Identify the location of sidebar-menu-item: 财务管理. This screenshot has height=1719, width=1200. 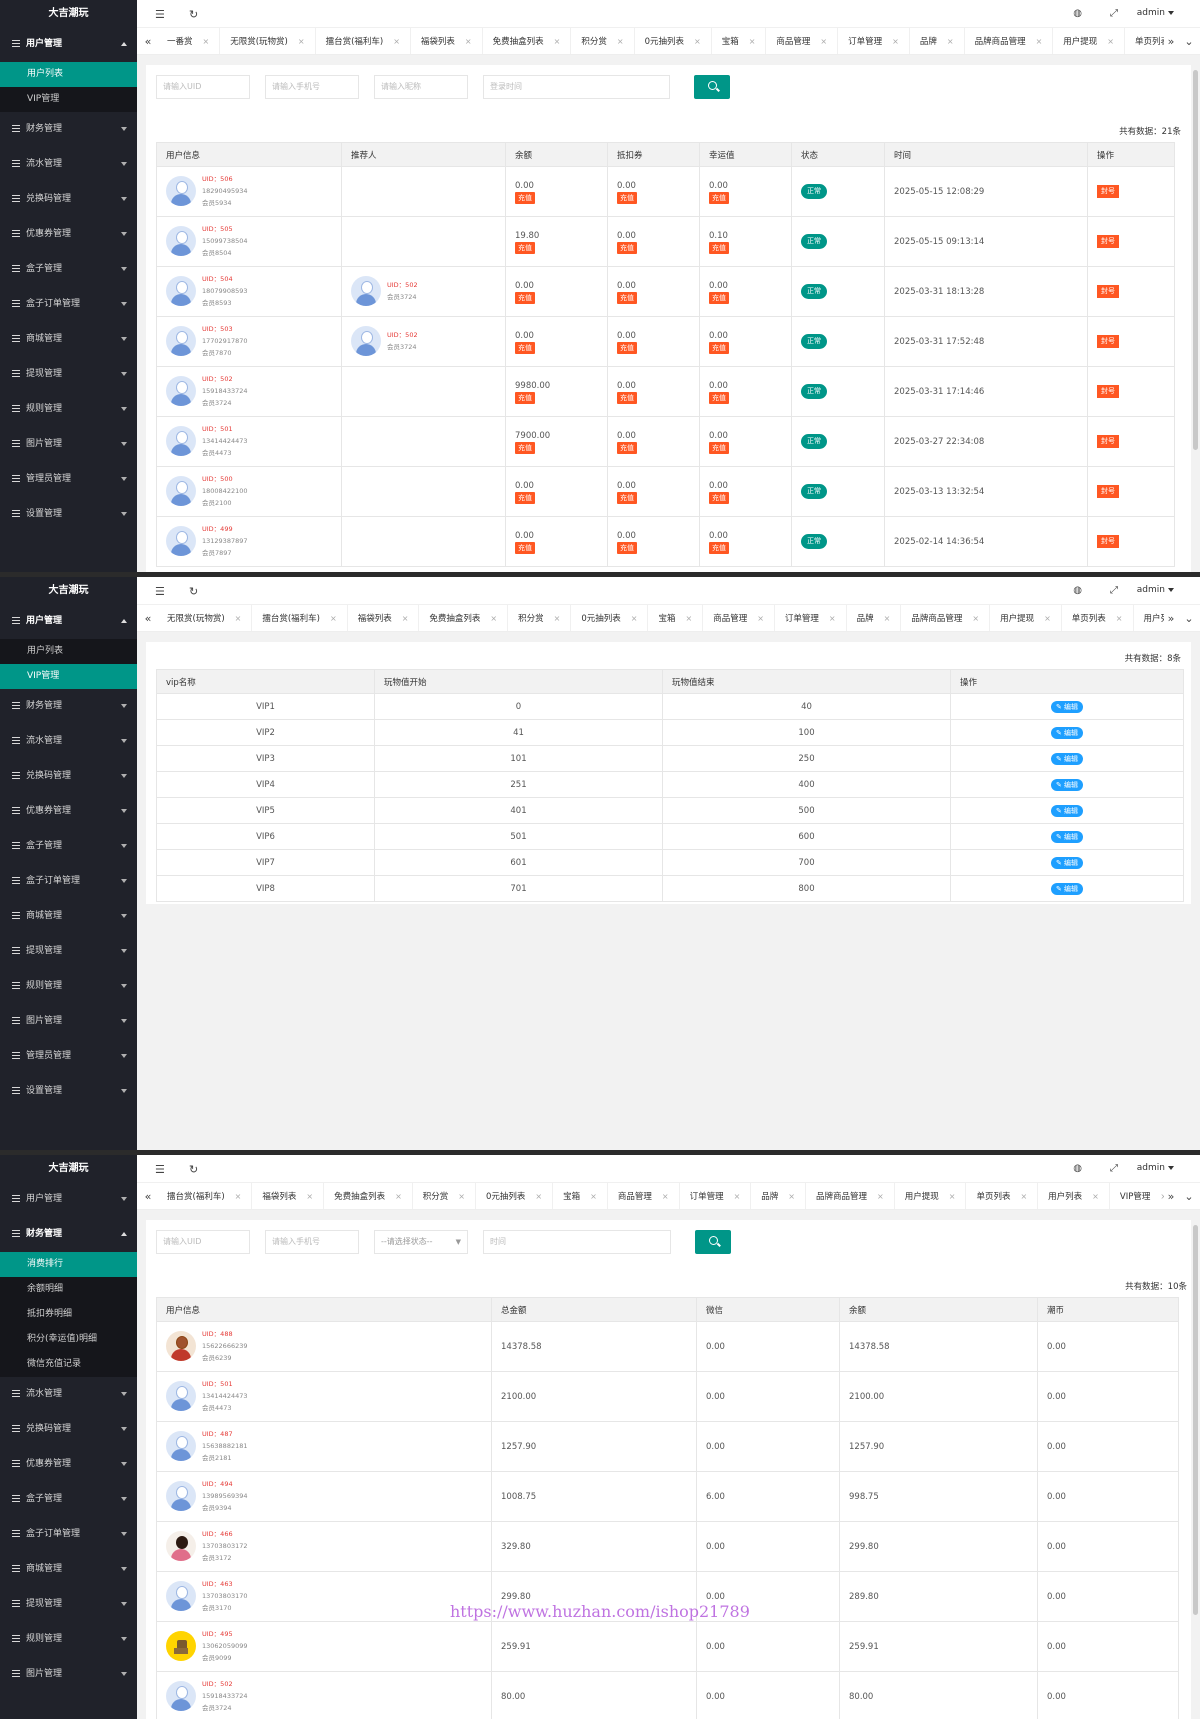
(68, 706).